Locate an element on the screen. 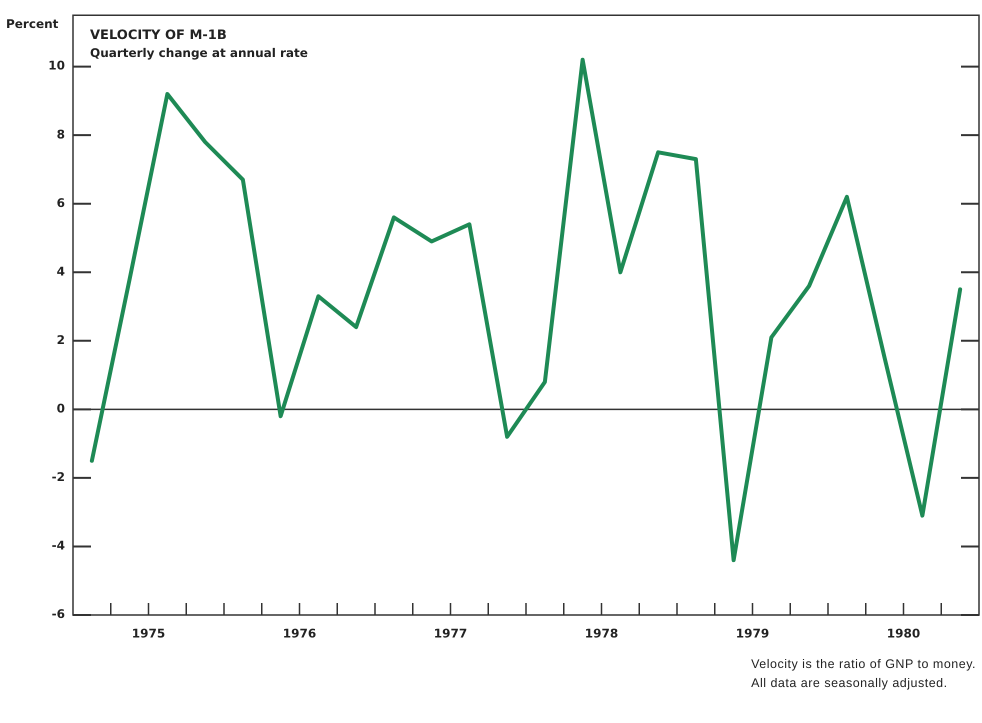  y-tick-label: 6 is located at coordinates (60, 203).